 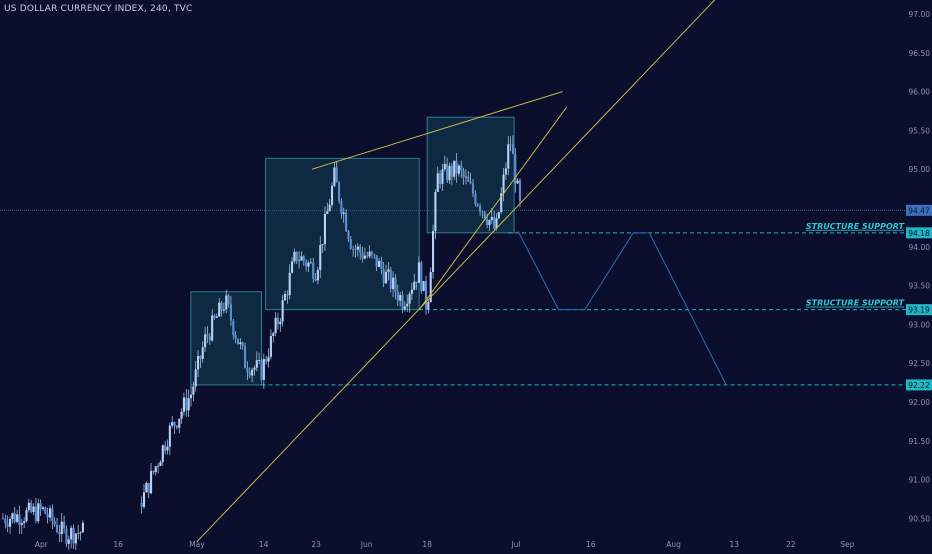 What do you see at coordinates (920, 441) in the screenshot?
I see `y-tick-label: 91.50` at bounding box center [920, 441].